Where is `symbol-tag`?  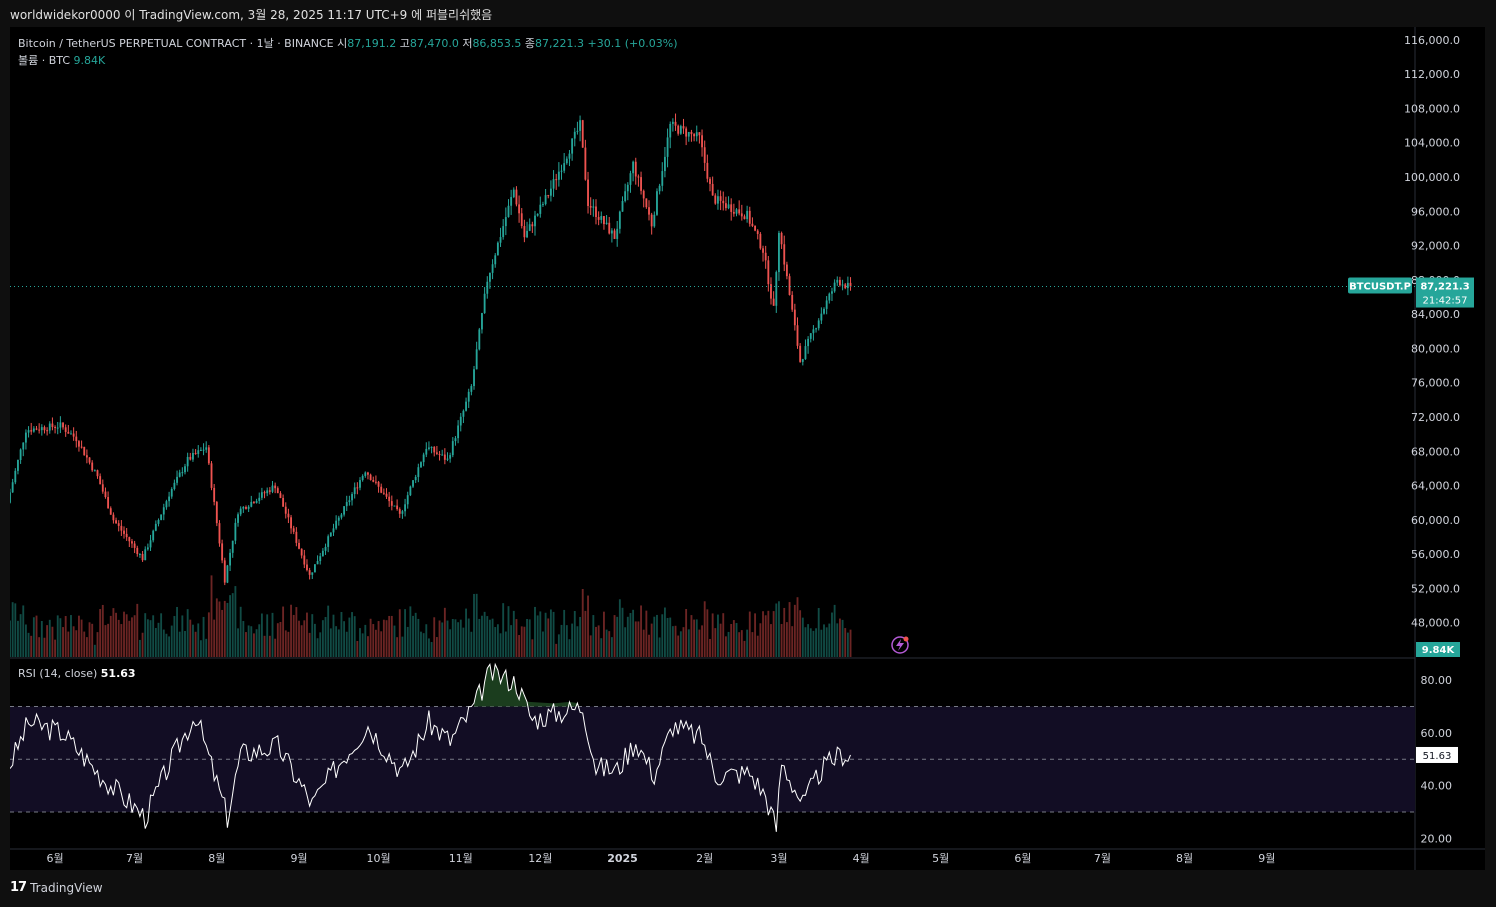 symbol-tag is located at coordinates (1380, 285).